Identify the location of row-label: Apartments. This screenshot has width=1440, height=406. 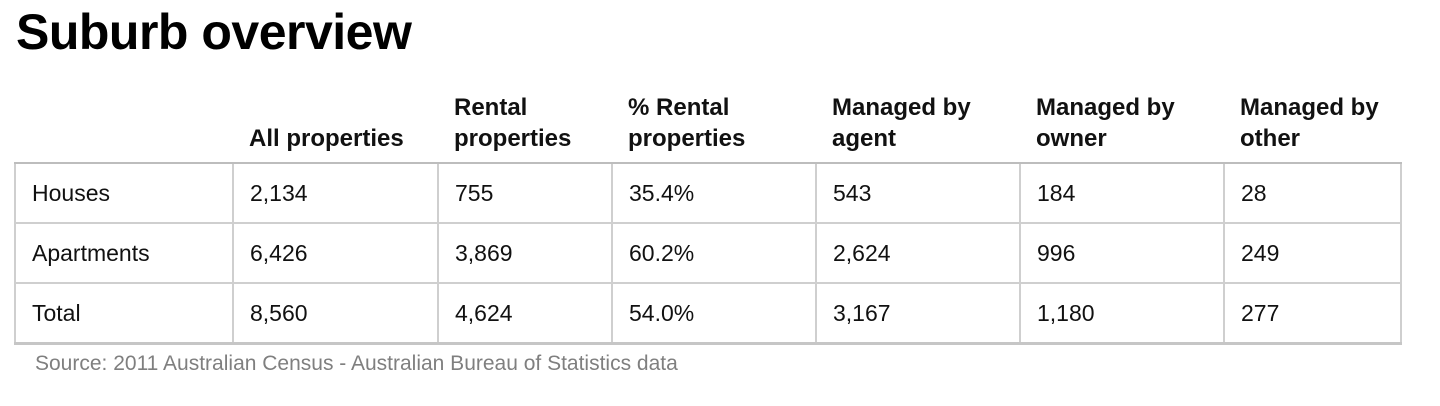
(124, 253).